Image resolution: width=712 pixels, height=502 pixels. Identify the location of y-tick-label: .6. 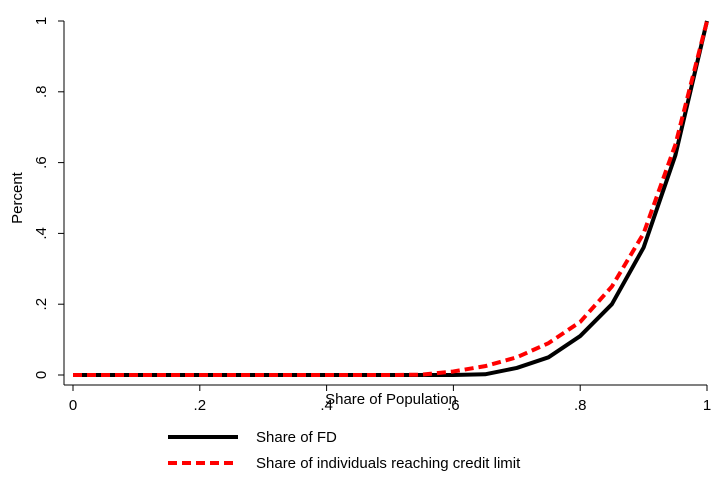
(41, 162).